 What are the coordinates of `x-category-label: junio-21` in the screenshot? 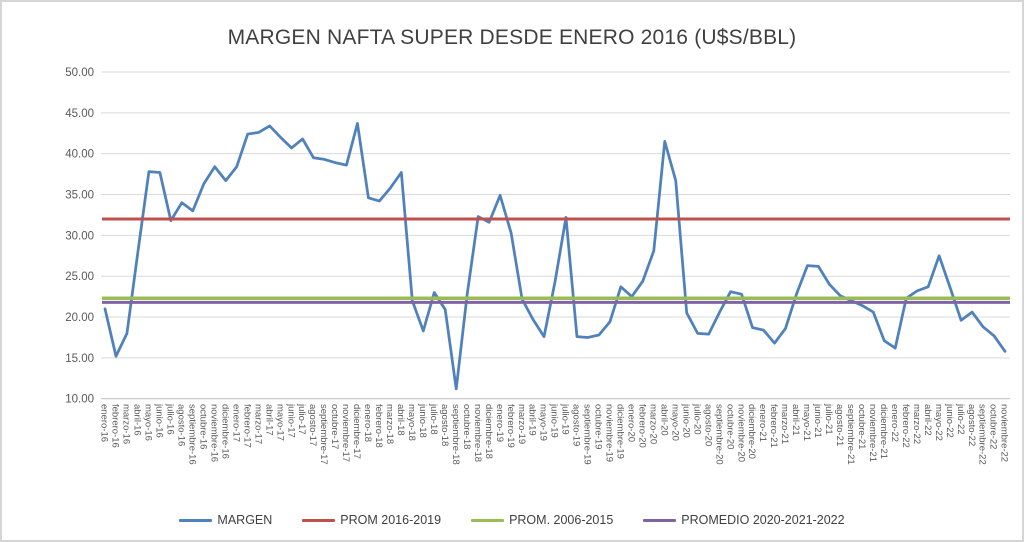 It's located at (817, 420).